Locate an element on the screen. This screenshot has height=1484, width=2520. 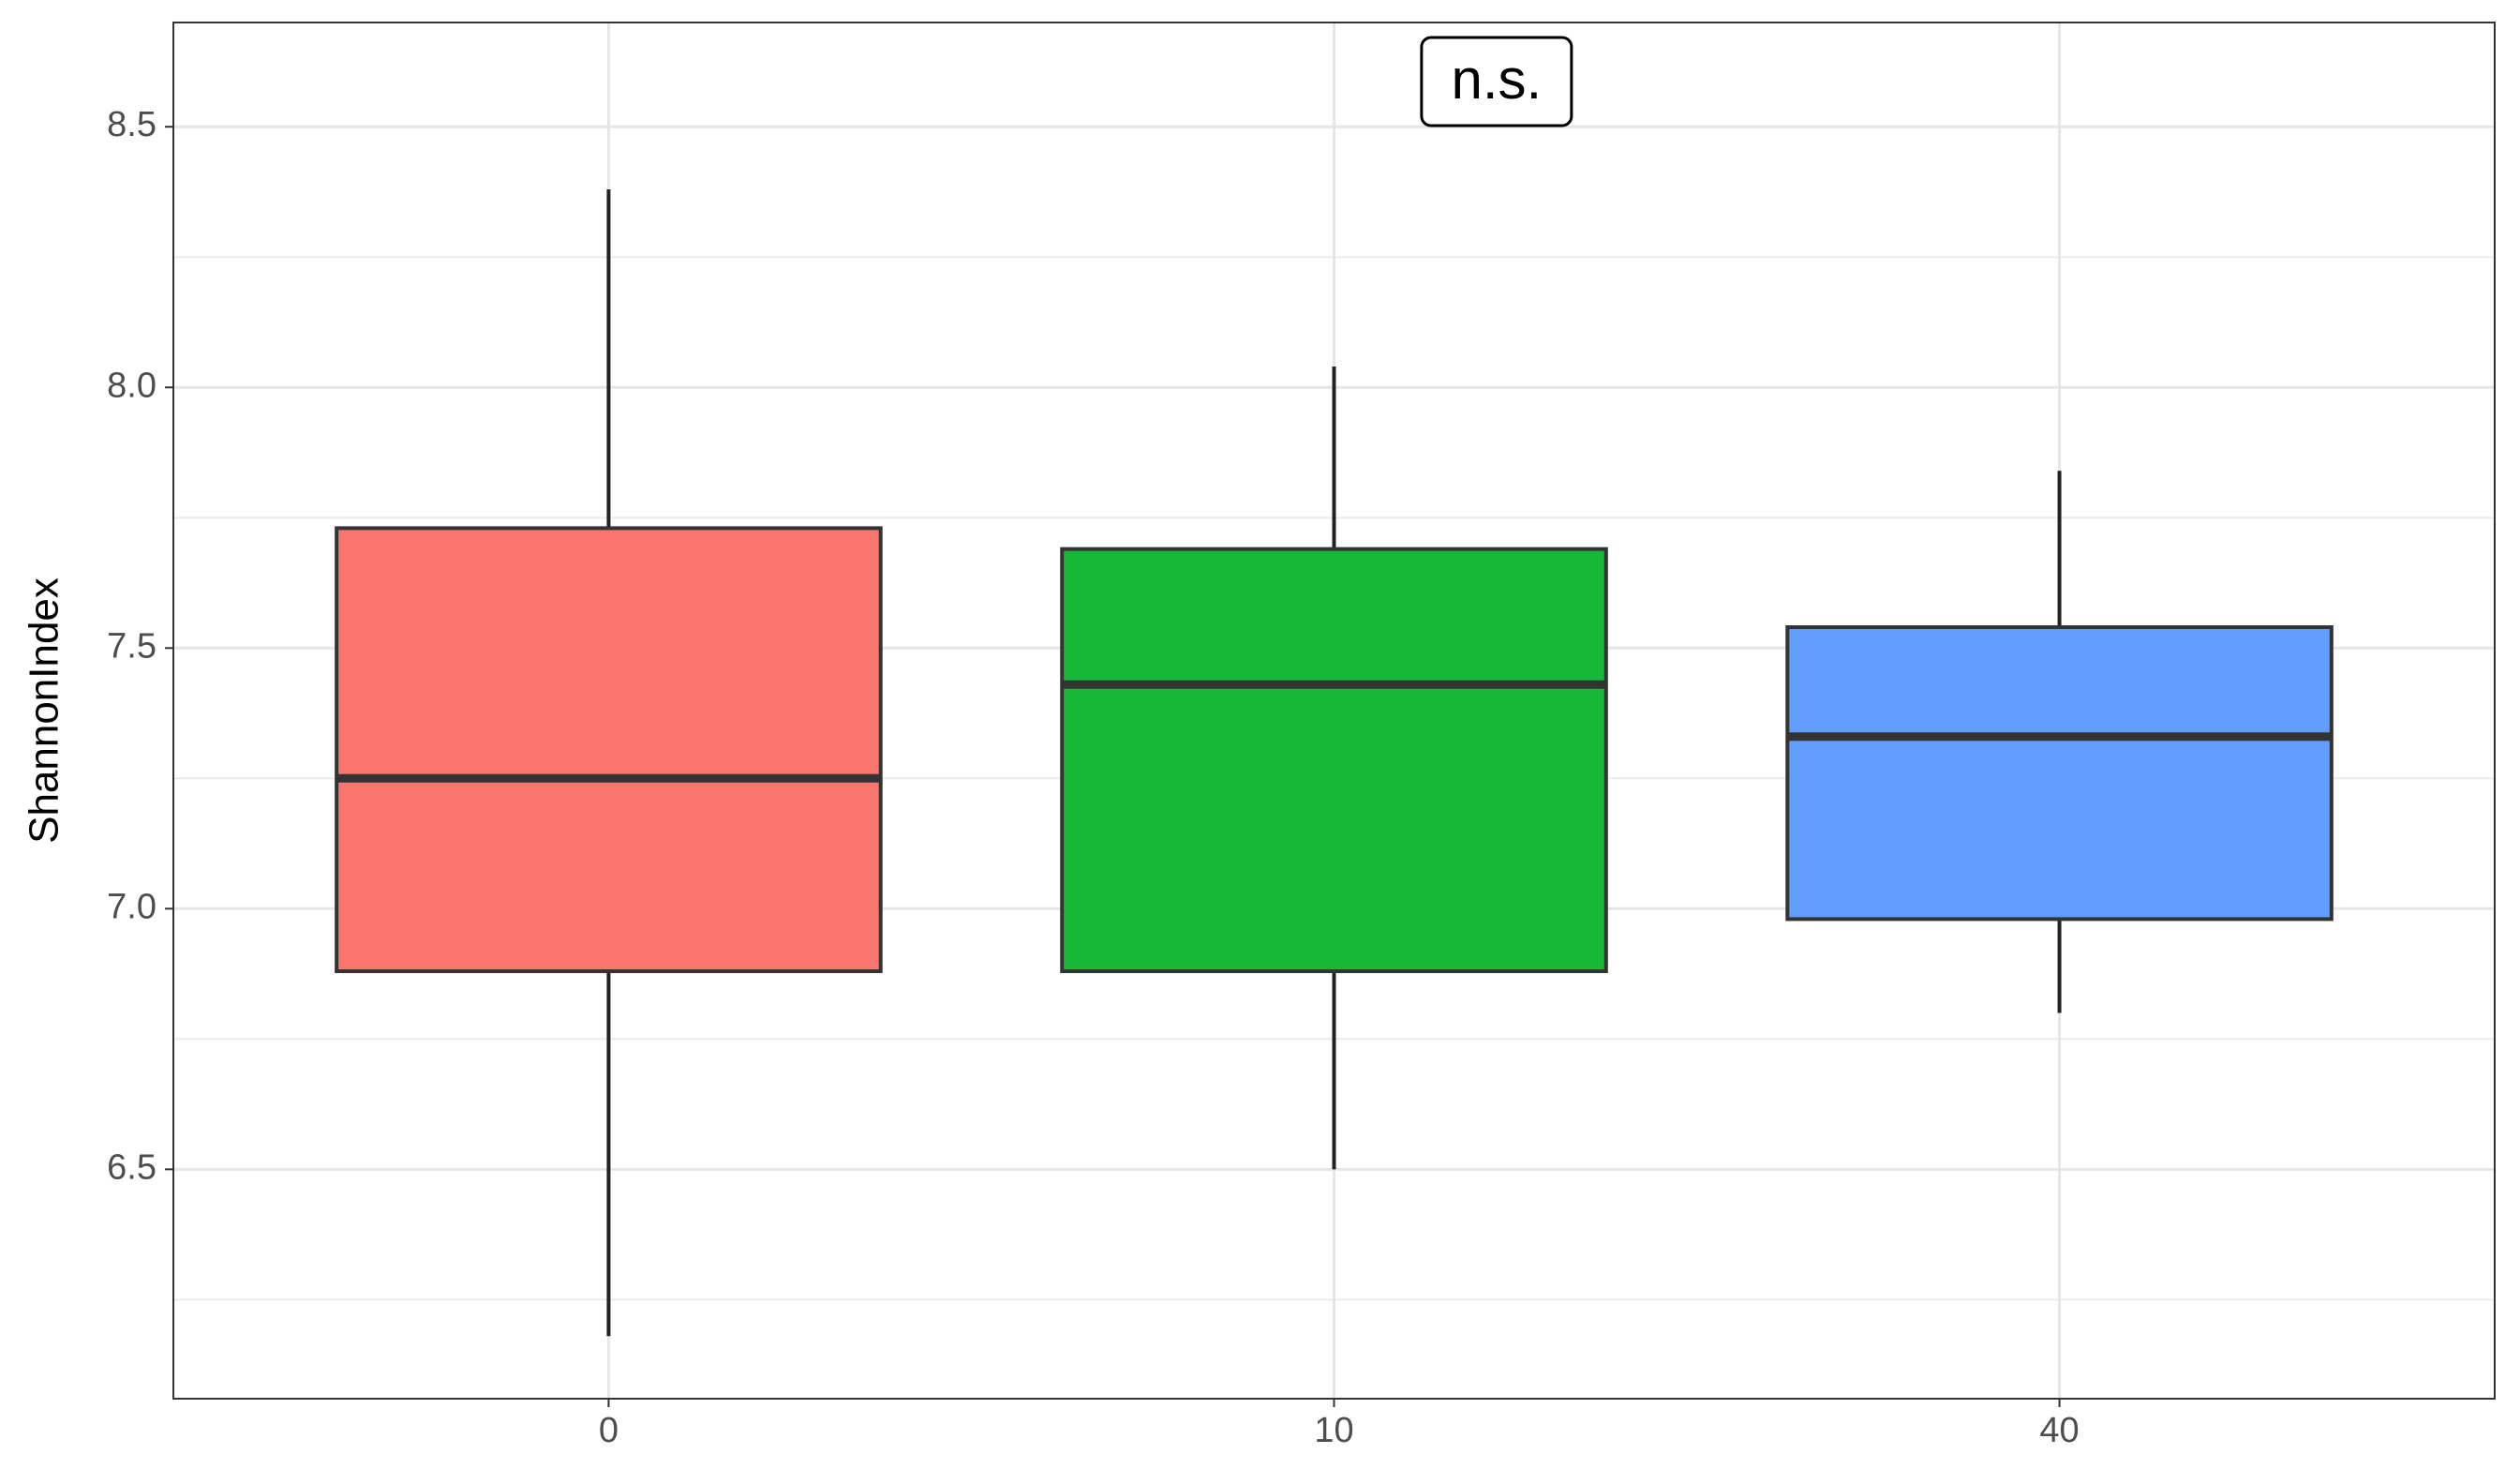
y-tick-label: 7.0 is located at coordinates (132, 906).